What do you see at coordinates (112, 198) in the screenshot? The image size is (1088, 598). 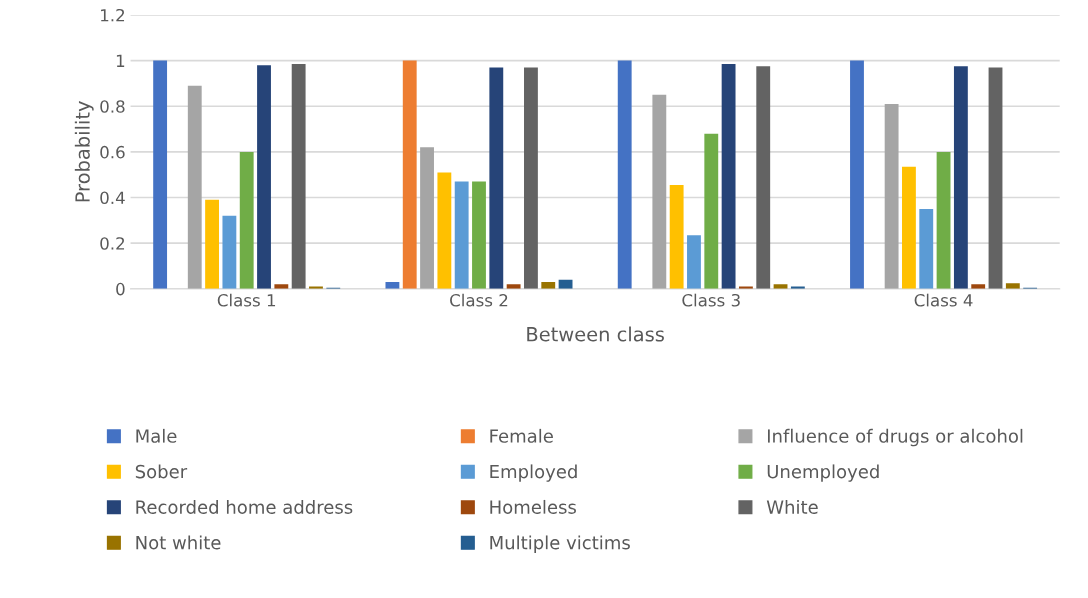 I see `y-tick-label: 0.4` at bounding box center [112, 198].